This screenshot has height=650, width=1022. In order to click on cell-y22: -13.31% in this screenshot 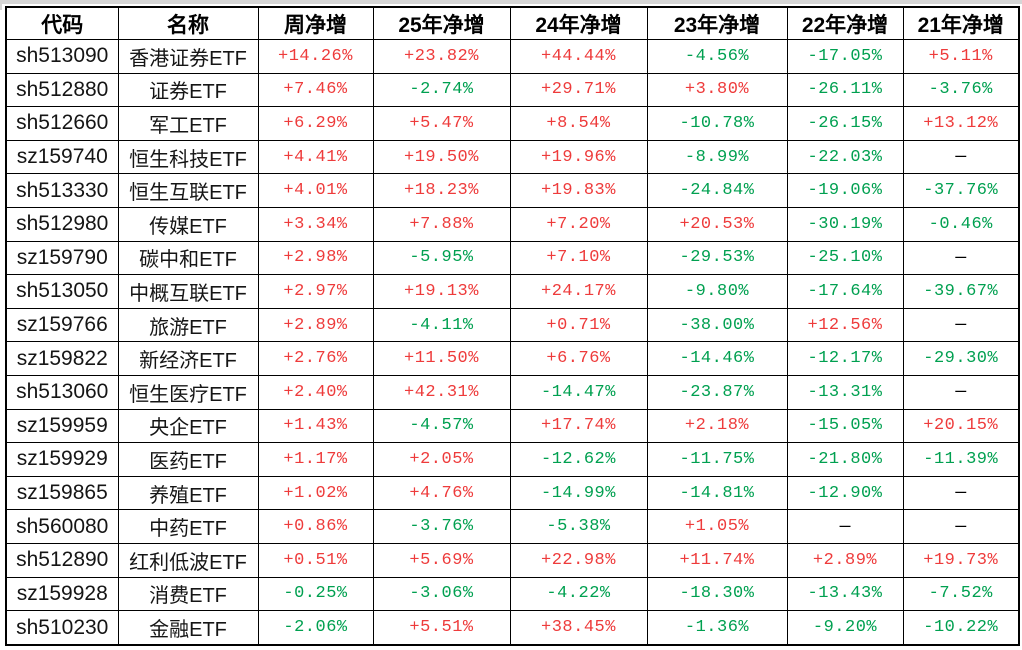, I will do `click(845, 392)`.